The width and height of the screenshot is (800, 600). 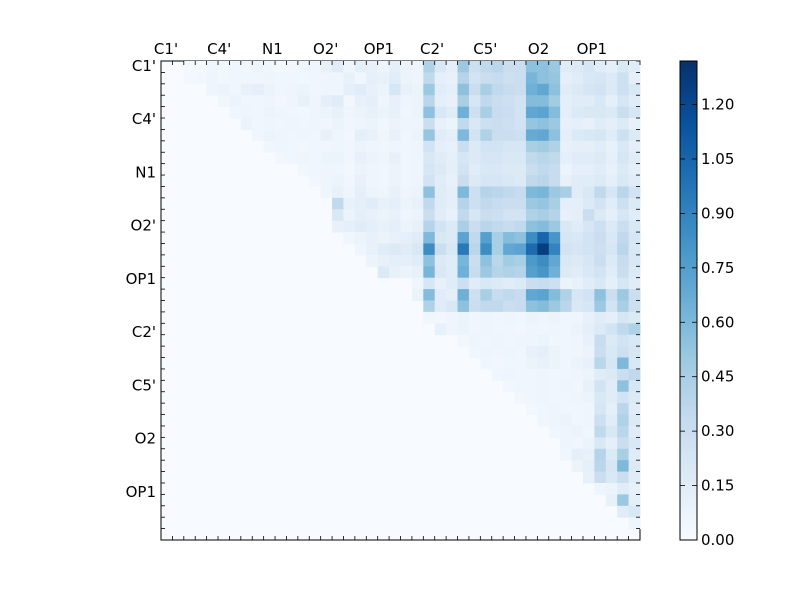 I want to click on colorbar-tick-label: 1.20, so click(x=717, y=105).